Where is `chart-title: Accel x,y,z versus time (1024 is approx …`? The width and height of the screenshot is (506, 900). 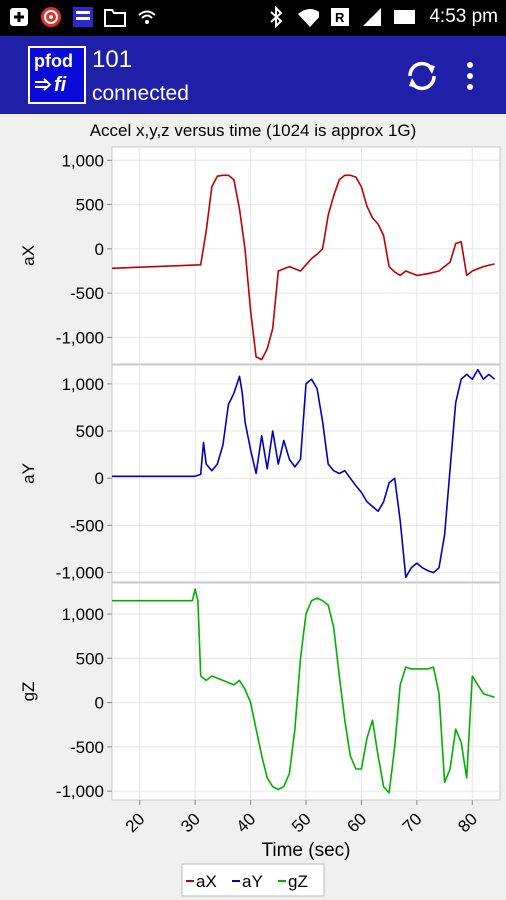 chart-title: Accel x,y,z versus time (1024 is approx … is located at coordinates (253, 130).